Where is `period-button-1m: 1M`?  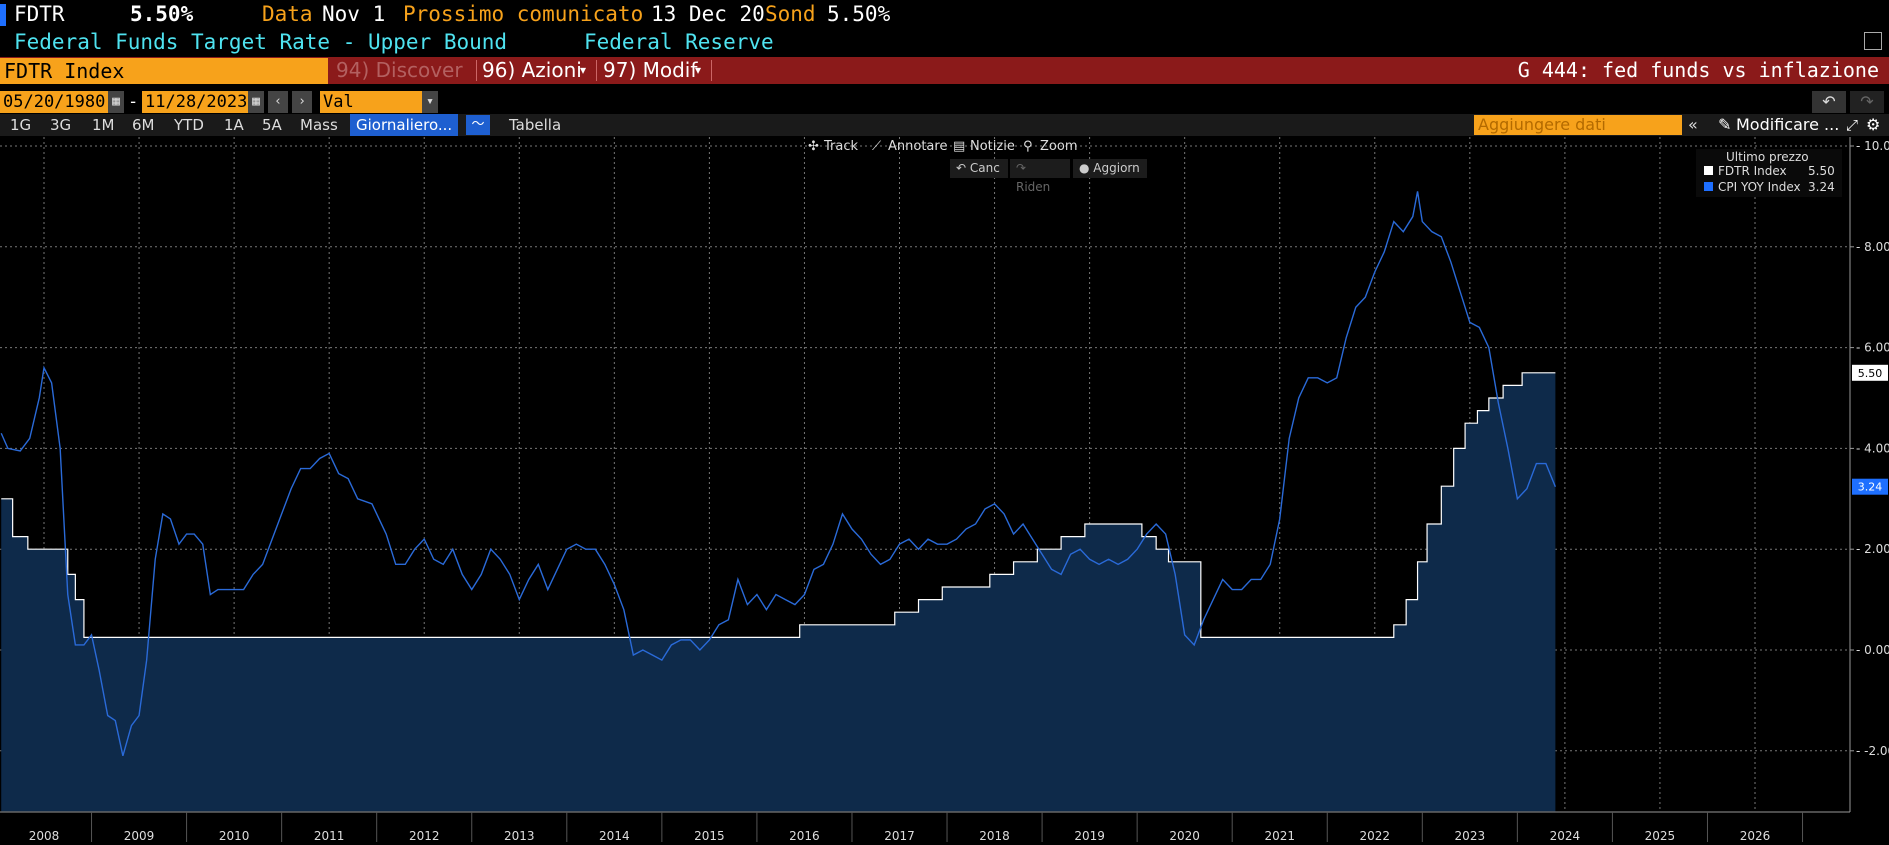 period-button-1m: 1M is located at coordinates (103, 125).